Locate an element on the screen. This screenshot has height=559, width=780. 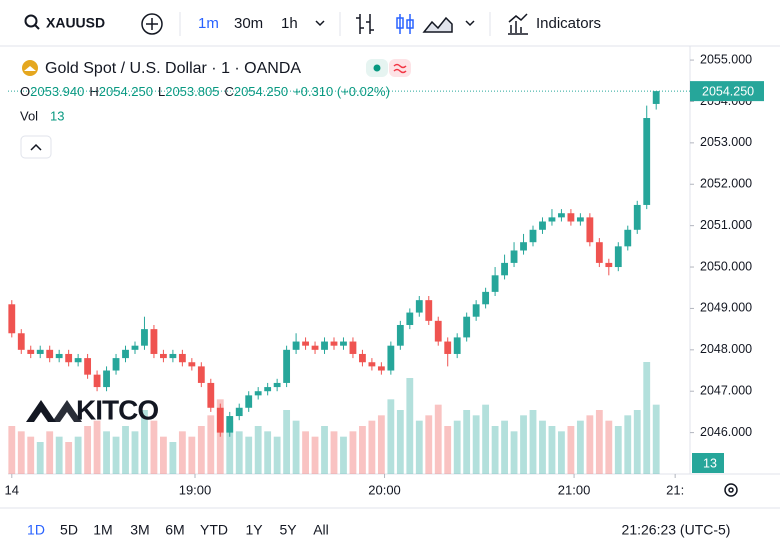
plus-icon is located at coordinates (152, 24).